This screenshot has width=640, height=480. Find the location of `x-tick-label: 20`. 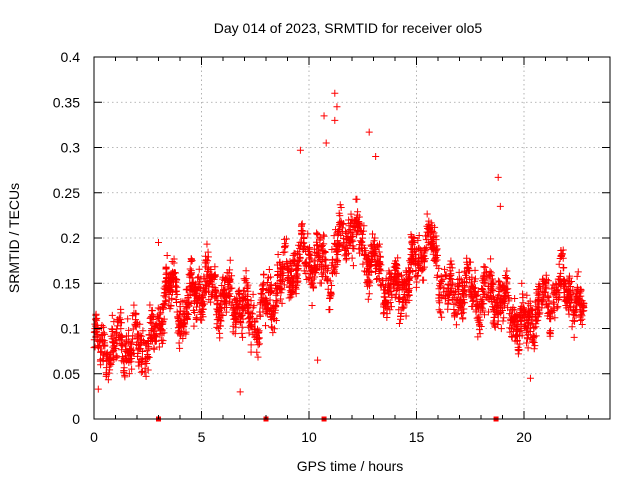

x-tick-label: 20 is located at coordinates (524, 437).